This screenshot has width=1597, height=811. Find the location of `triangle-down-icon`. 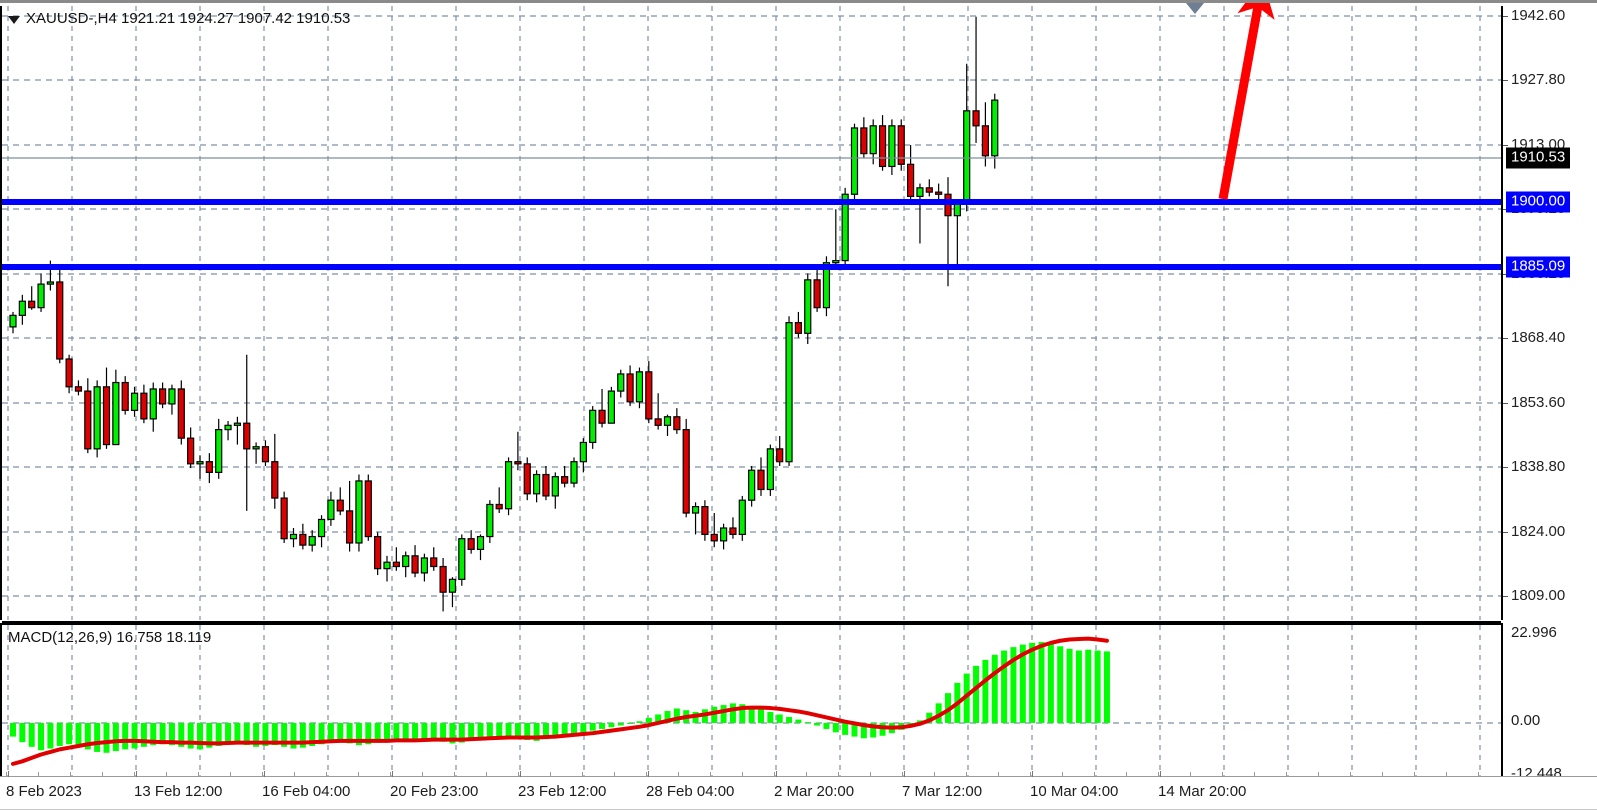

triangle-down-icon is located at coordinates (14, 19).